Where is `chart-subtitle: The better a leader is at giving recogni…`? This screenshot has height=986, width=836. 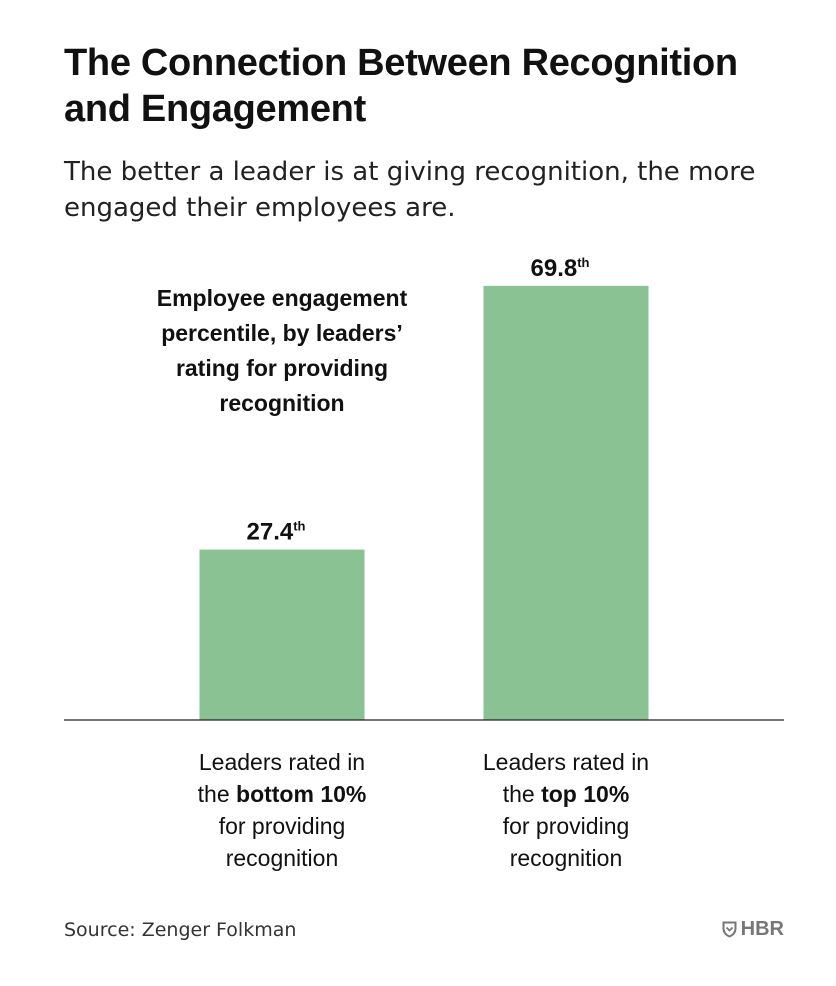
chart-subtitle: The better a leader is at giving recogni… is located at coordinates (410, 190).